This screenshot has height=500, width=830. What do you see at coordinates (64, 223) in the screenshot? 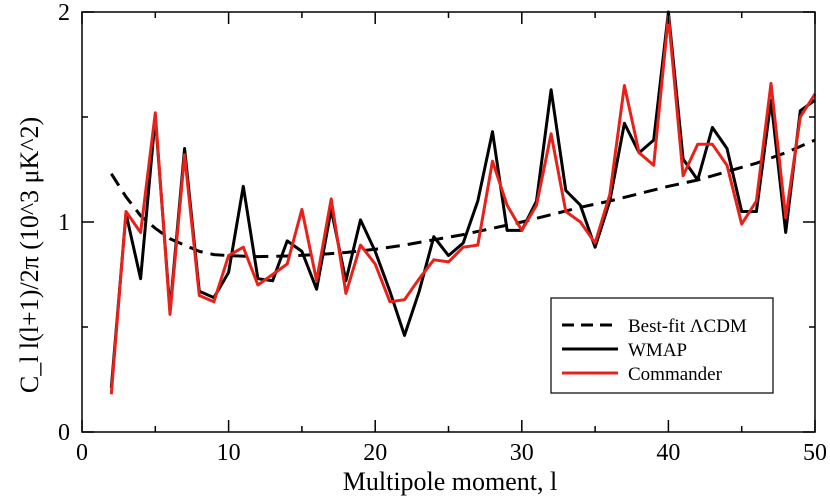
I see `y-tick-label: 1` at bounding box center [64, 223].